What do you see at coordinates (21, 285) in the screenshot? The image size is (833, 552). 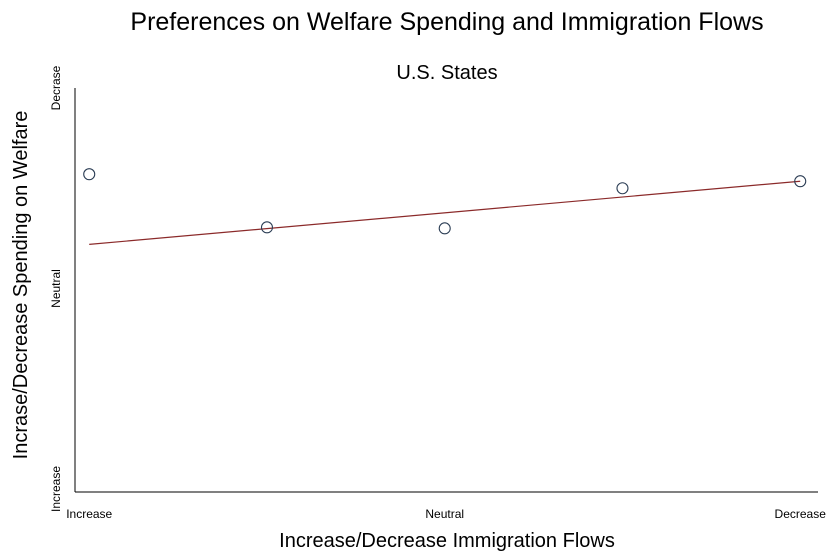 I see `y-axis-title: Incrase/Decrease Spending on Welfare` at bounding box center [21, 285].